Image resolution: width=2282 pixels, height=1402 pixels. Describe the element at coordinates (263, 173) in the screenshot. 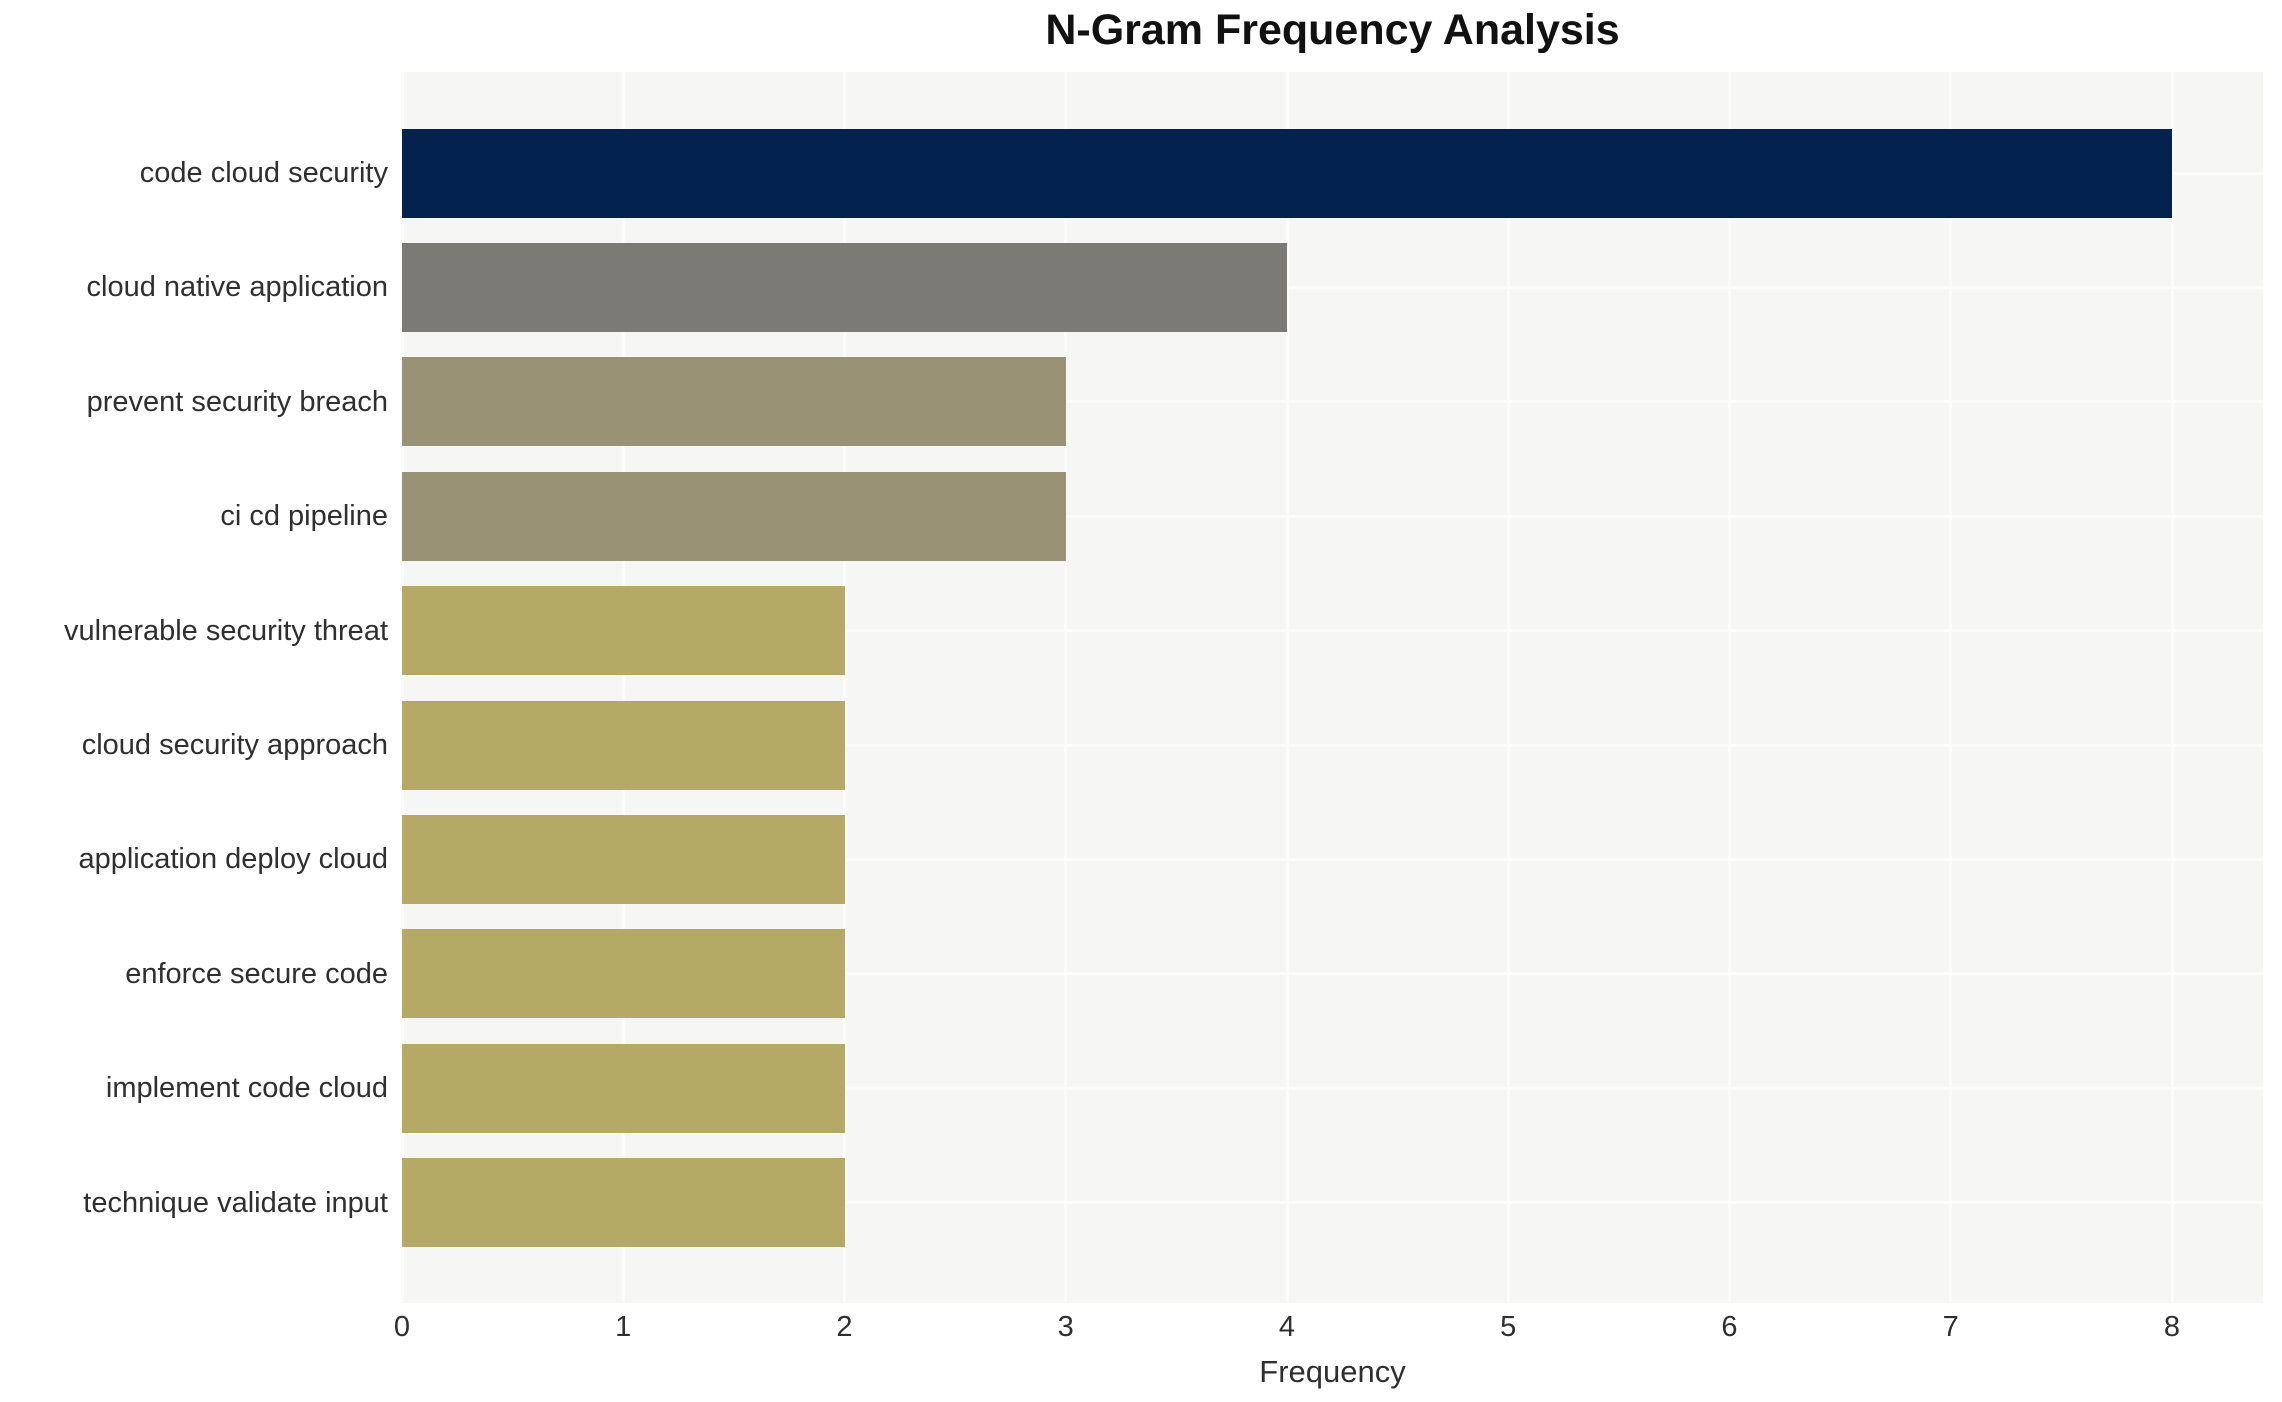

I see `category-label: code cloud security` at that location.